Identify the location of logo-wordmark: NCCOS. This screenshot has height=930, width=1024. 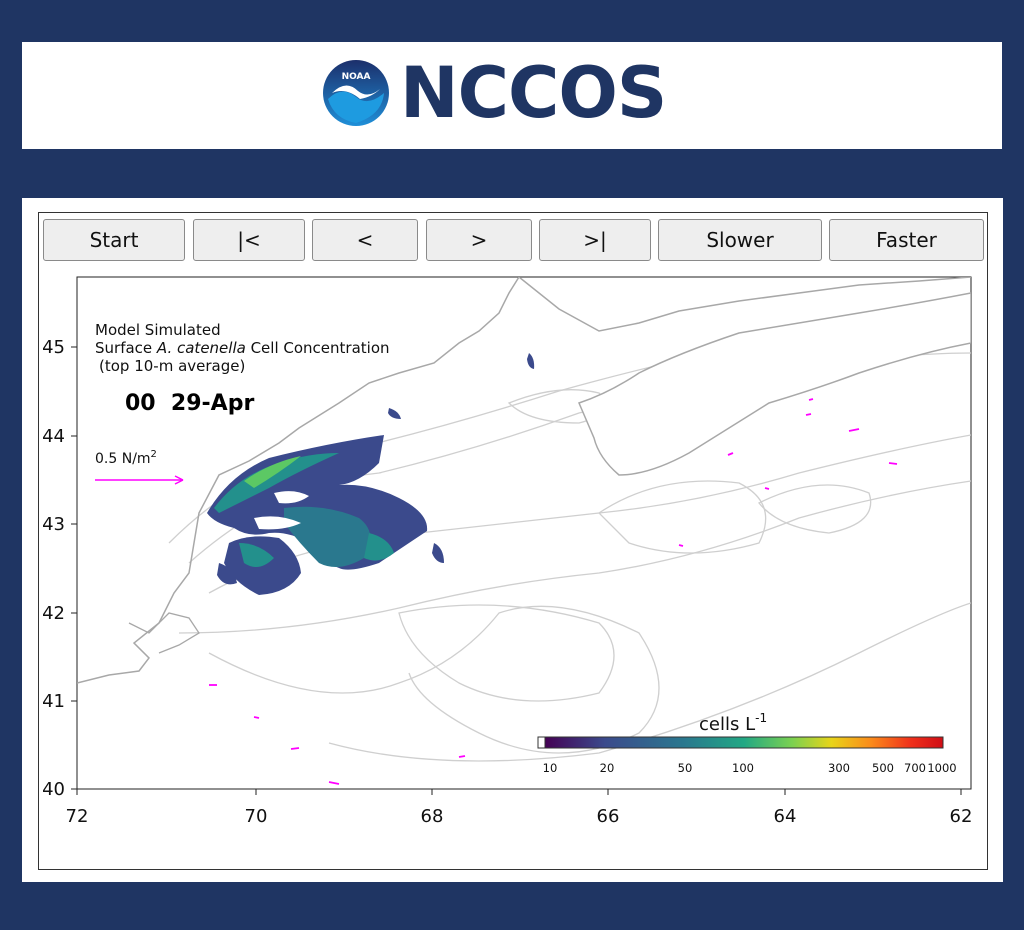
(533, 93).